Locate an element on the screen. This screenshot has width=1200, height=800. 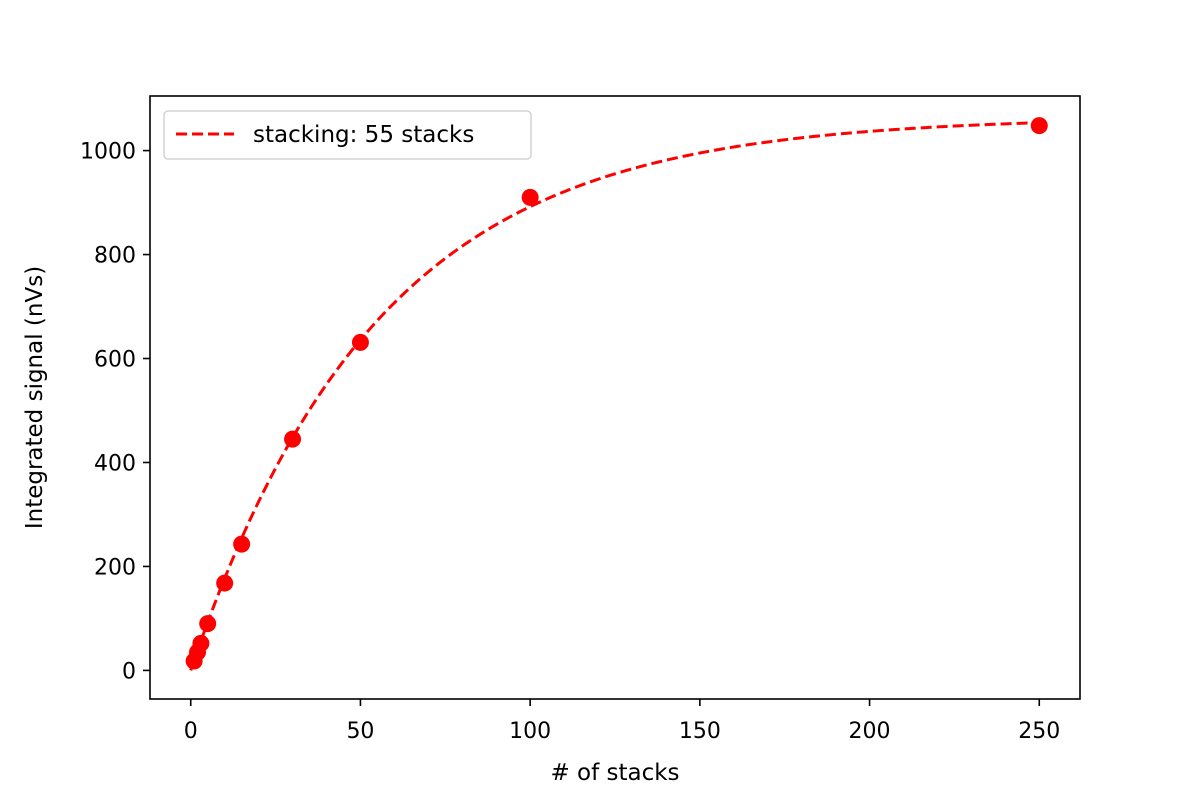
y-tick-label: 200 is located at coordinates (115, 567).